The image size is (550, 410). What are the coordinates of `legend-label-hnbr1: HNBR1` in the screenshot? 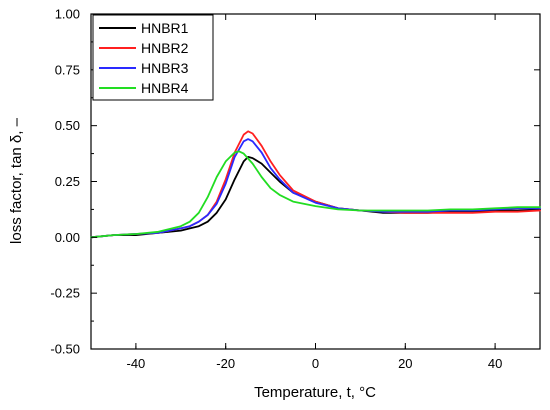 It's located at (165, 28).